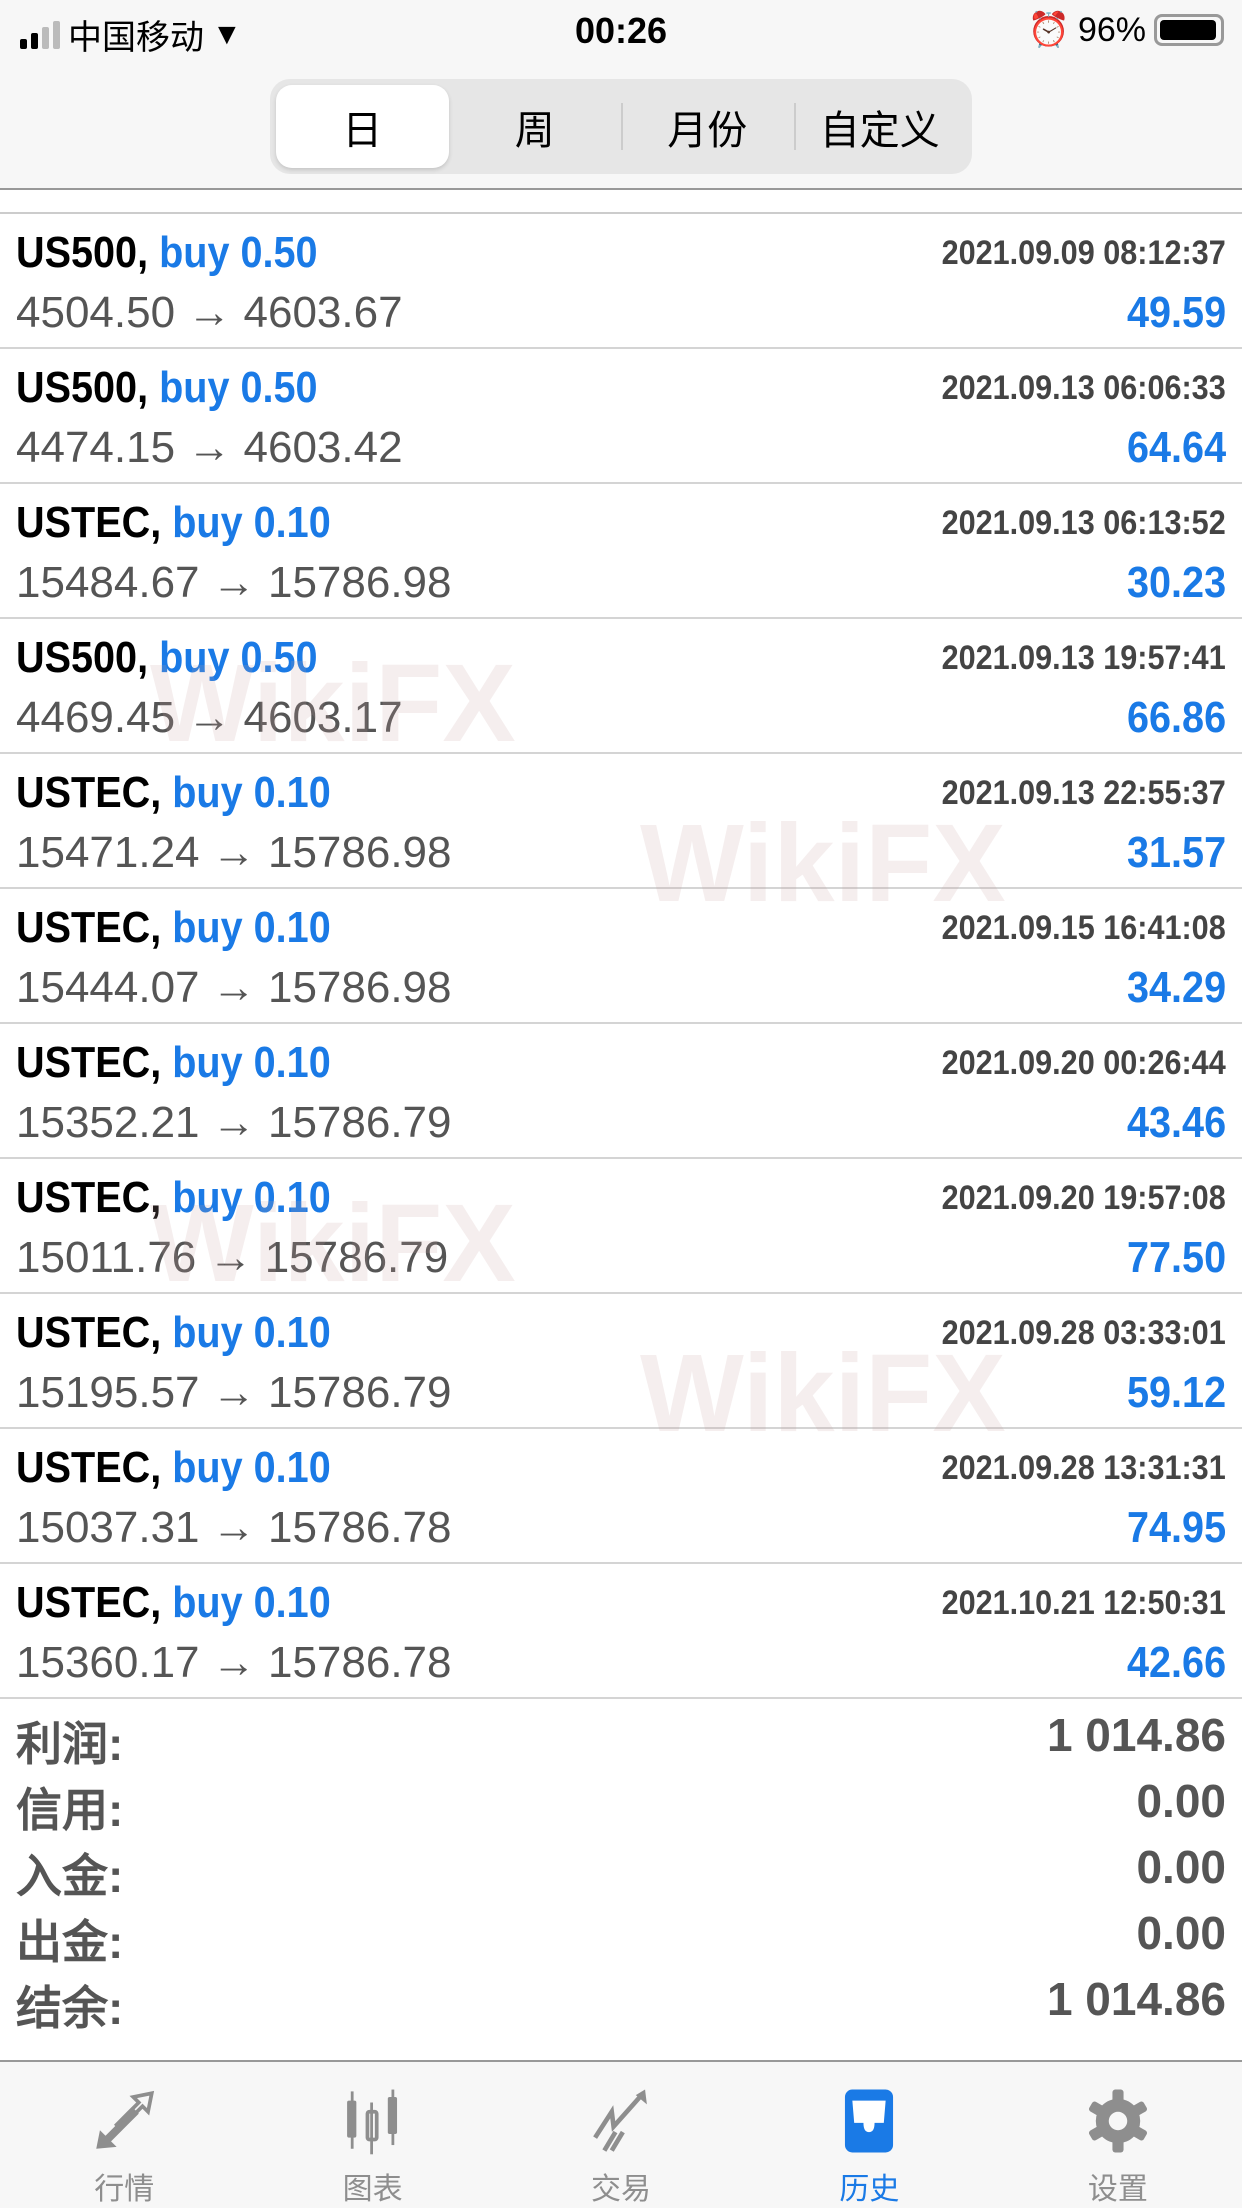  Describe the element at coordinates (40, 34) in the screenshot. I see `signal-icon` at that location.